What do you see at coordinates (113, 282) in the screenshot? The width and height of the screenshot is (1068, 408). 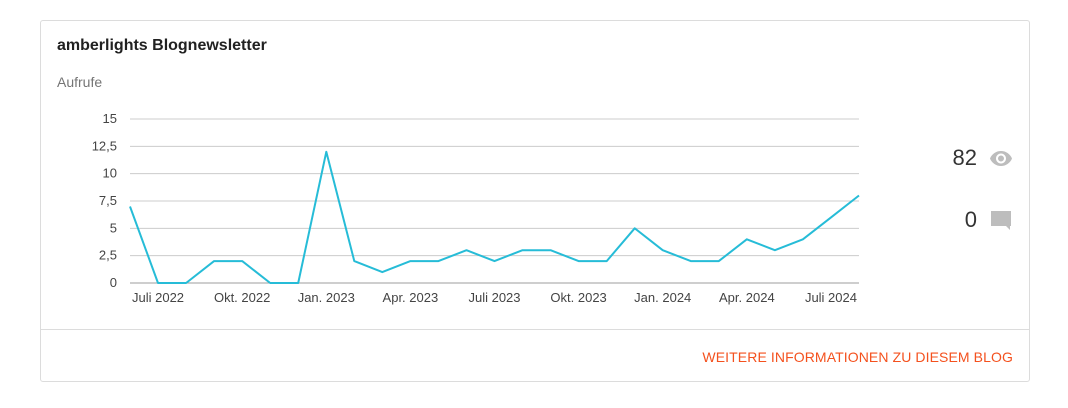 I see `y-tick-label: 0` at bounding box center [113, 282].